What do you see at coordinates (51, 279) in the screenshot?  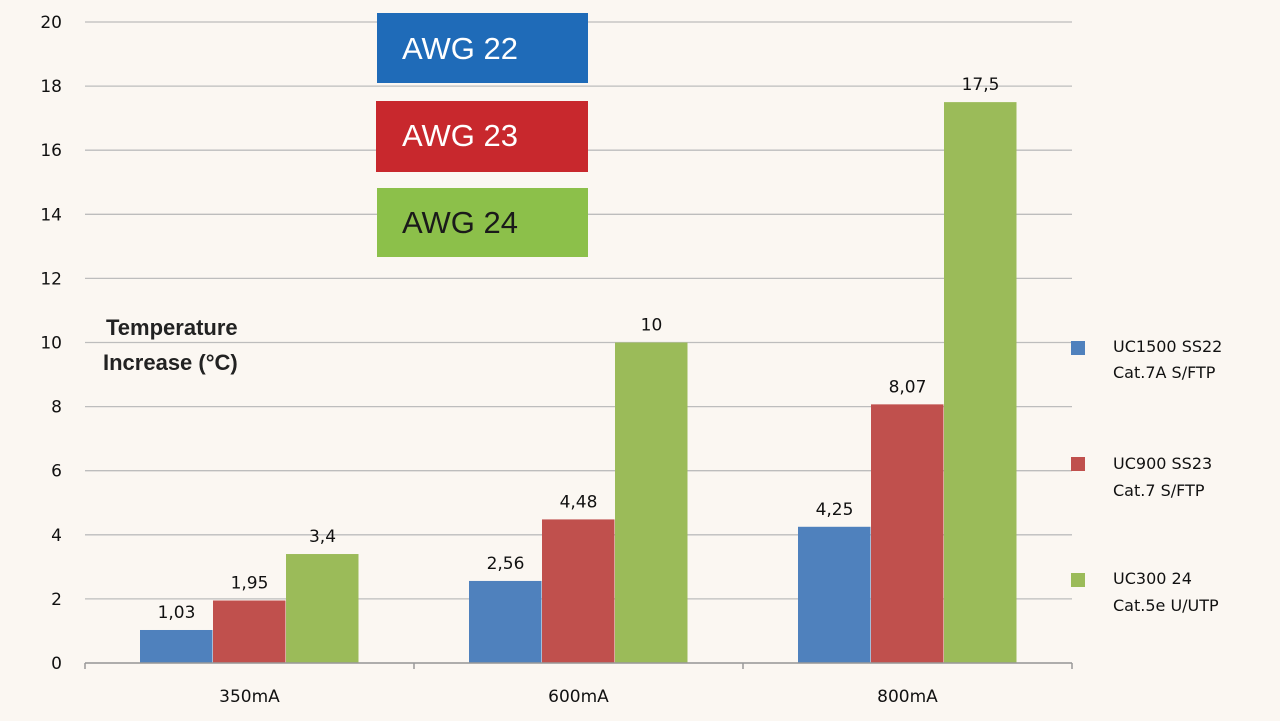 I see `y-tick-label-12: 12` at bounding box center [51, 279].